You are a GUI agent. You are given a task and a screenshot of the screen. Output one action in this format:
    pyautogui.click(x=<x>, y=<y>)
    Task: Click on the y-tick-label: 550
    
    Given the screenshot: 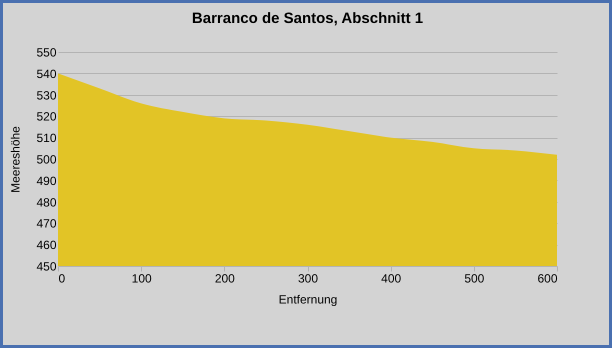 What is the action you would take?
    pyautogui.click(x=46, y=53)
    